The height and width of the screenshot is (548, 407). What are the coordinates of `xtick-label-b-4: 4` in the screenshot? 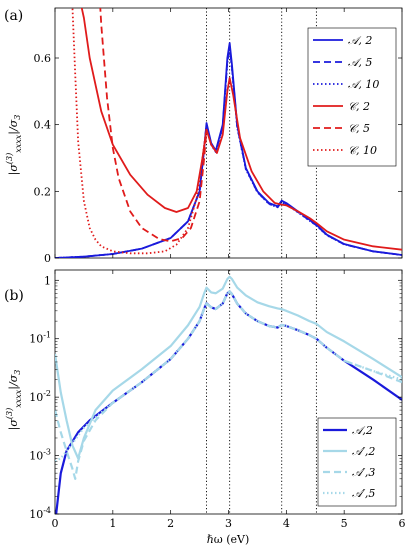 It's located at (286, 523).